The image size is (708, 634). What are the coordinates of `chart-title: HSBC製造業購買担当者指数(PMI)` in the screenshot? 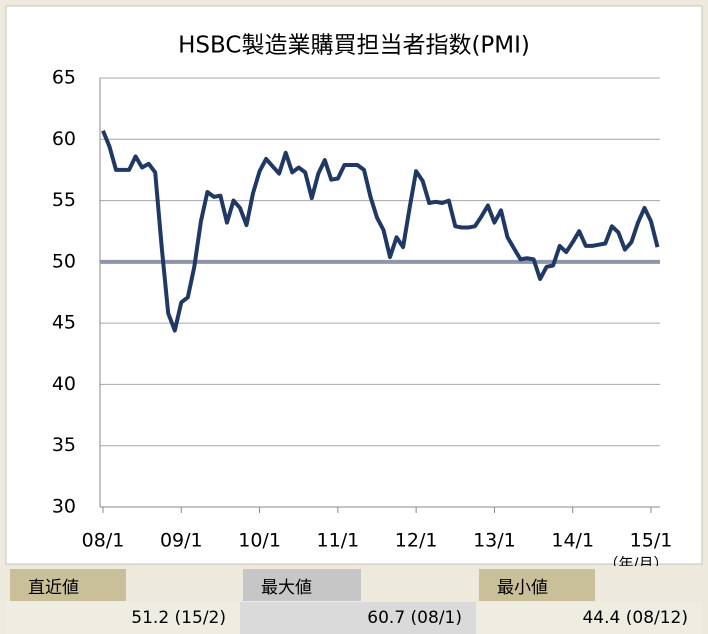 It's located at (354, 46).